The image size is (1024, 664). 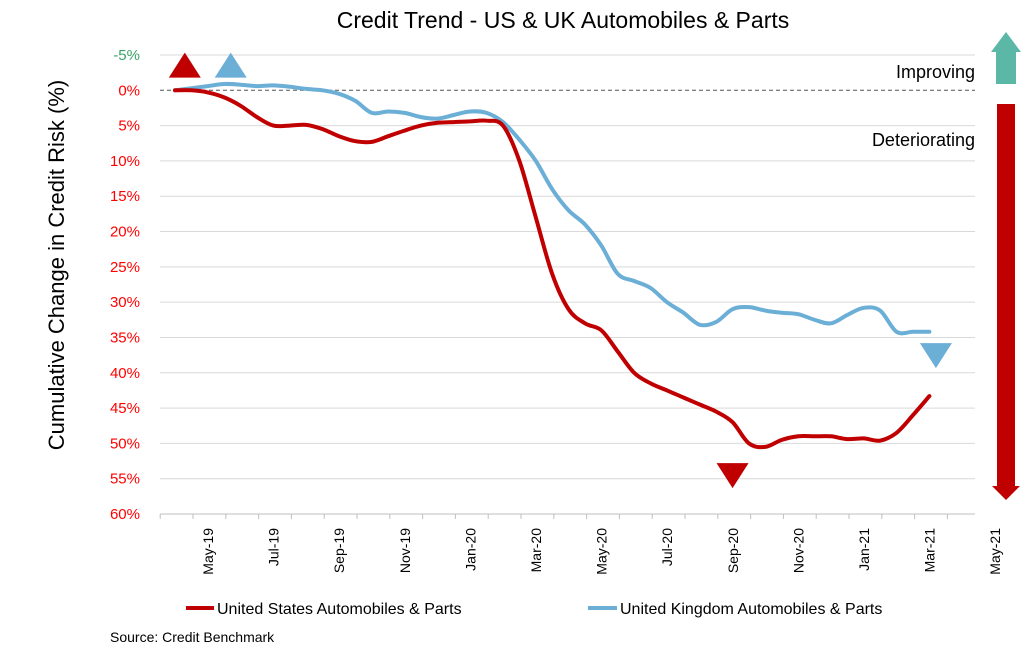 What do you see at coordinates (274, 547) in the screenshot?
I see `x-tick-label: Jul-19` at bounding box center [274, 547].